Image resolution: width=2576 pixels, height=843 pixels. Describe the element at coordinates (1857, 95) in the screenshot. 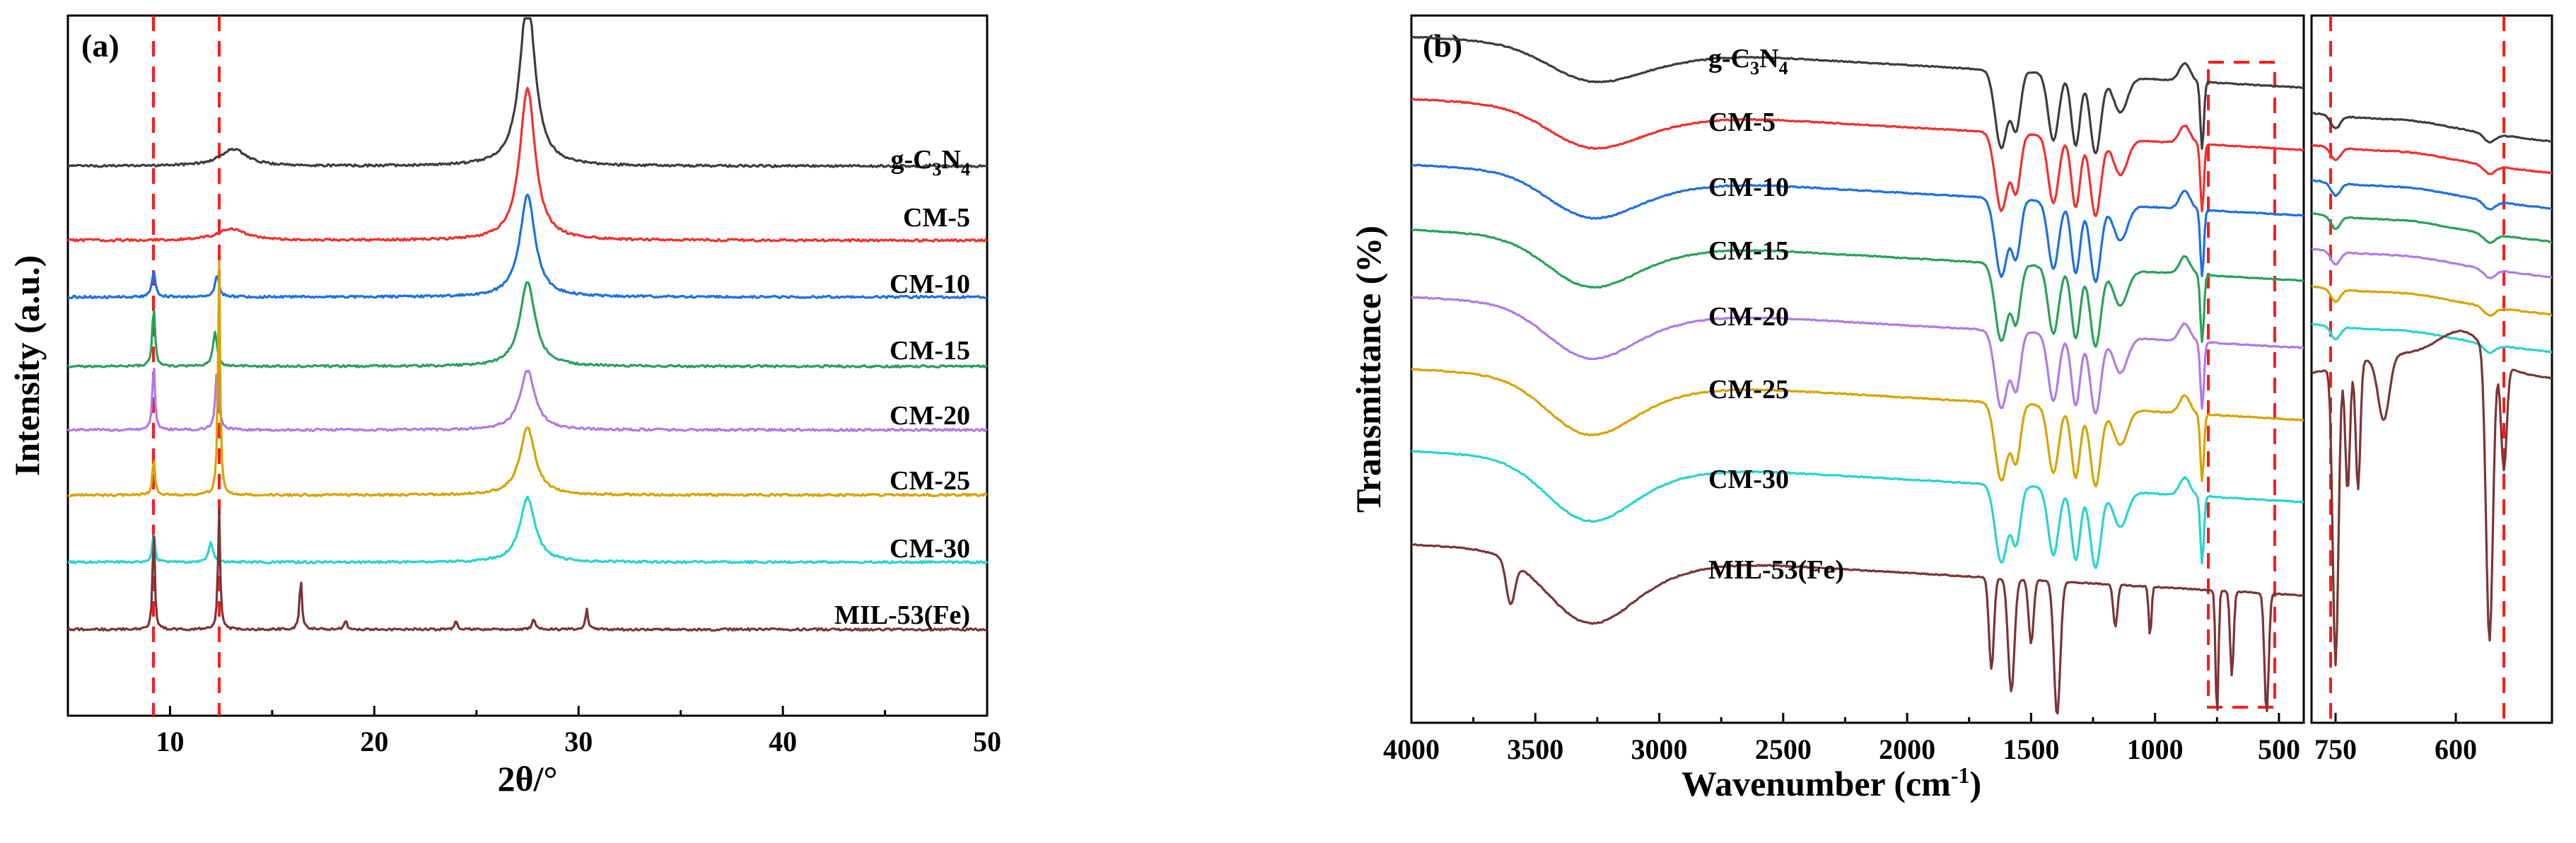

I see `ftir-trace-g-c3n4` at that location.